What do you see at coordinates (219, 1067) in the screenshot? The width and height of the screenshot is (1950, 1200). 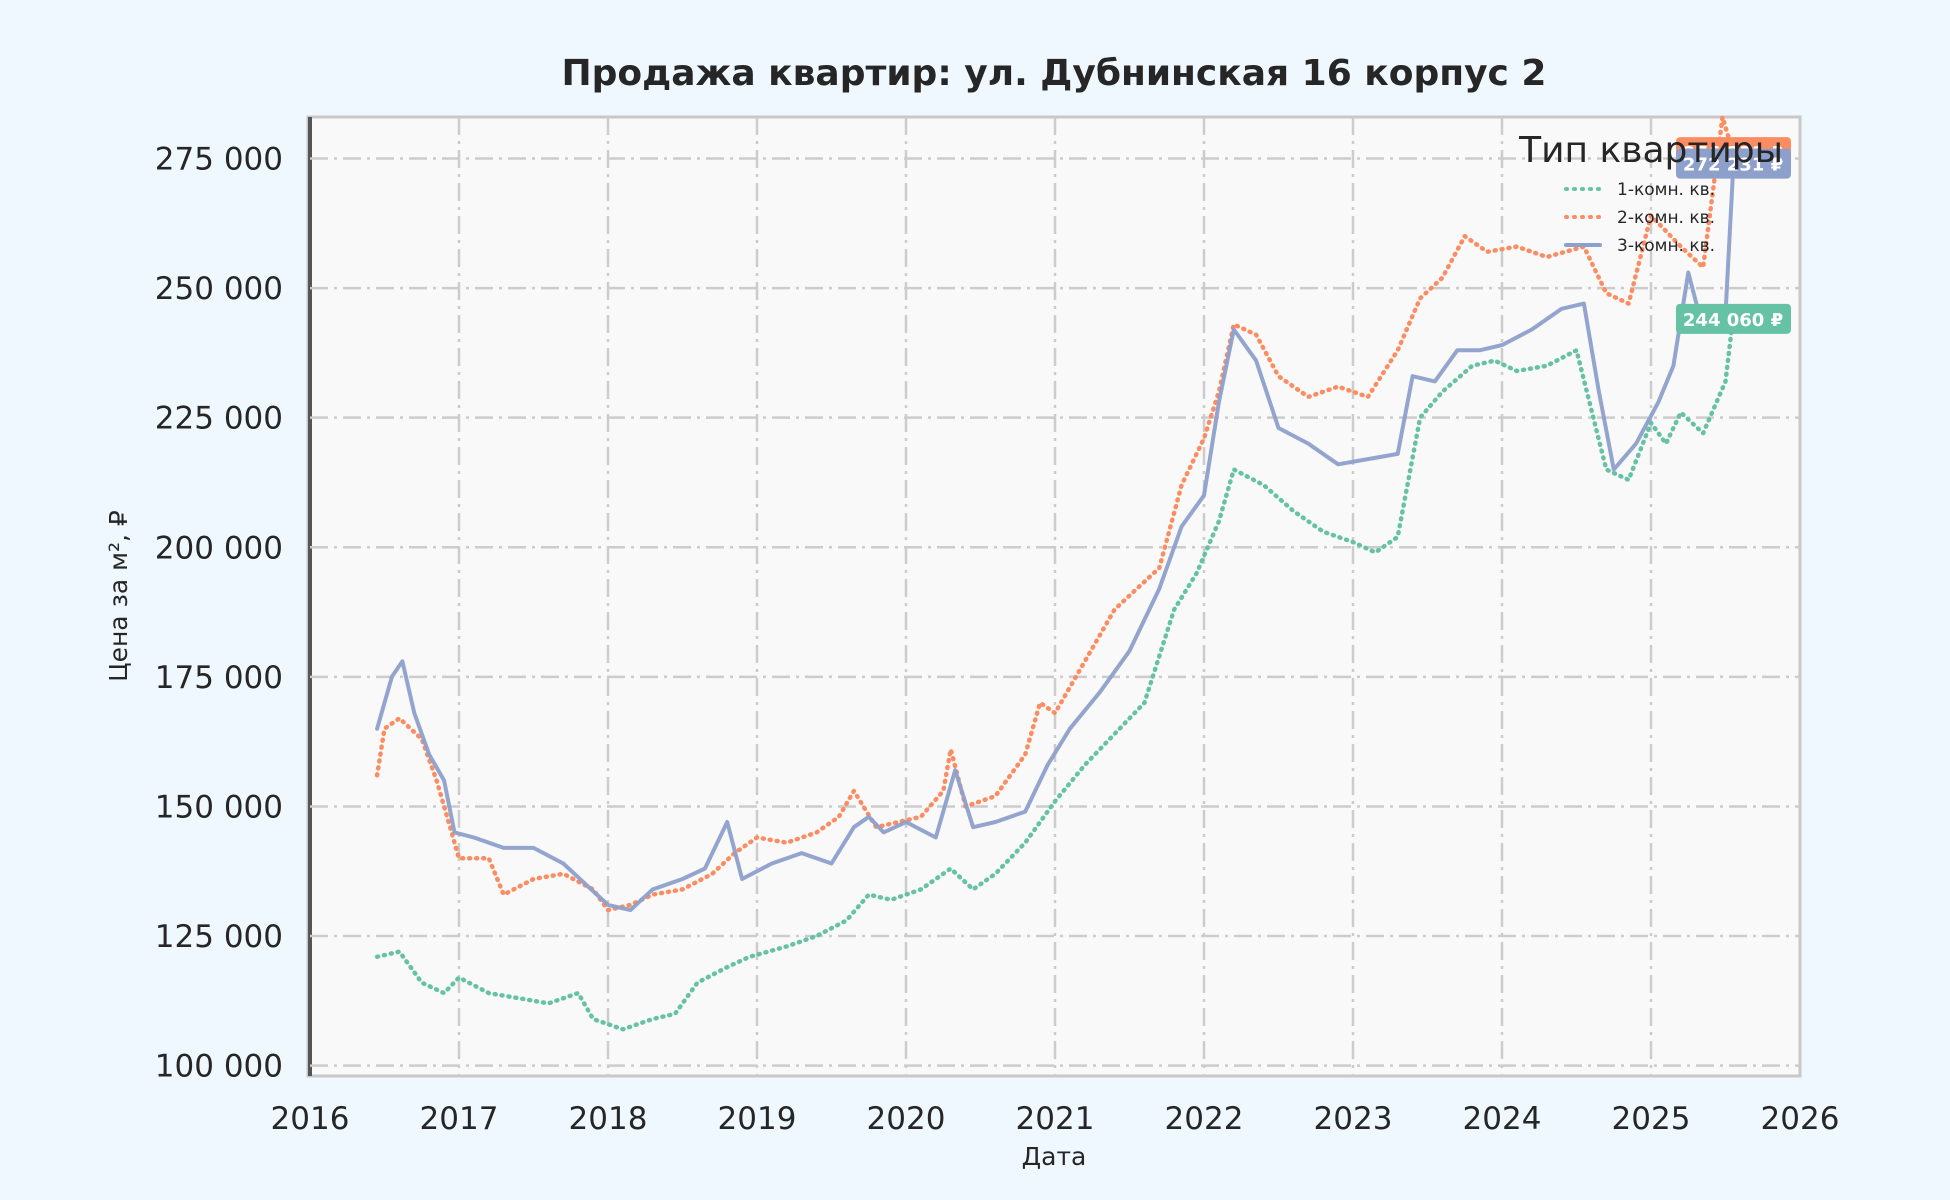 I see `y-tick-label: 100 000` at bounding box center [219, 1067].